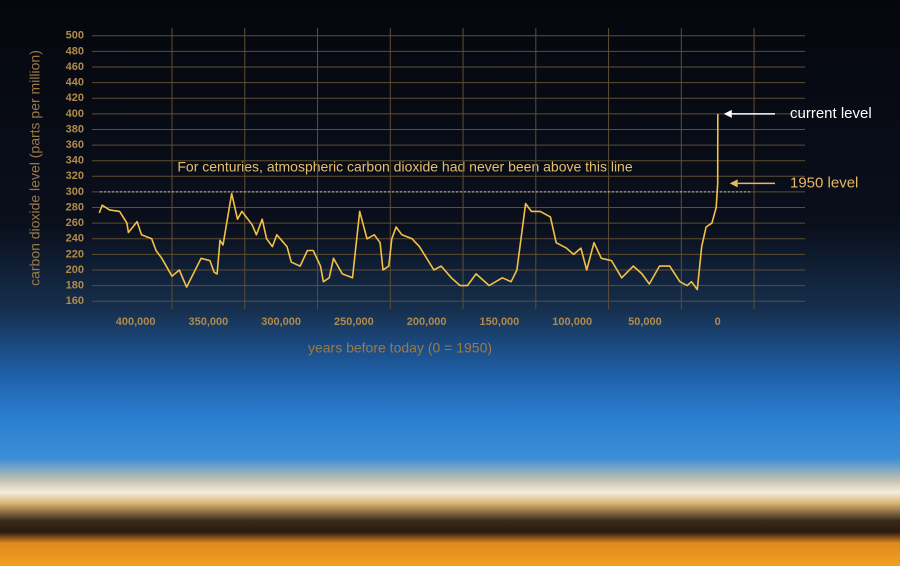 The height and width of the screenshot is (566, 900). I want to click on level-1950-label: 1950 level, so click(824, 182).